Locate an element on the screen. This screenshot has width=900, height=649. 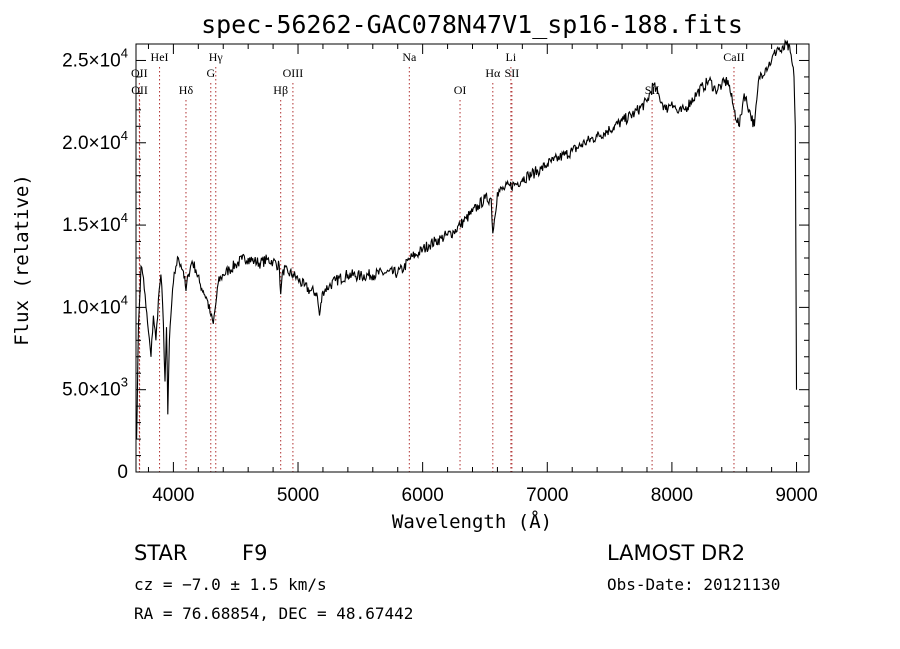
emission-line-label: Hγ is located at coordinates (216, 57).